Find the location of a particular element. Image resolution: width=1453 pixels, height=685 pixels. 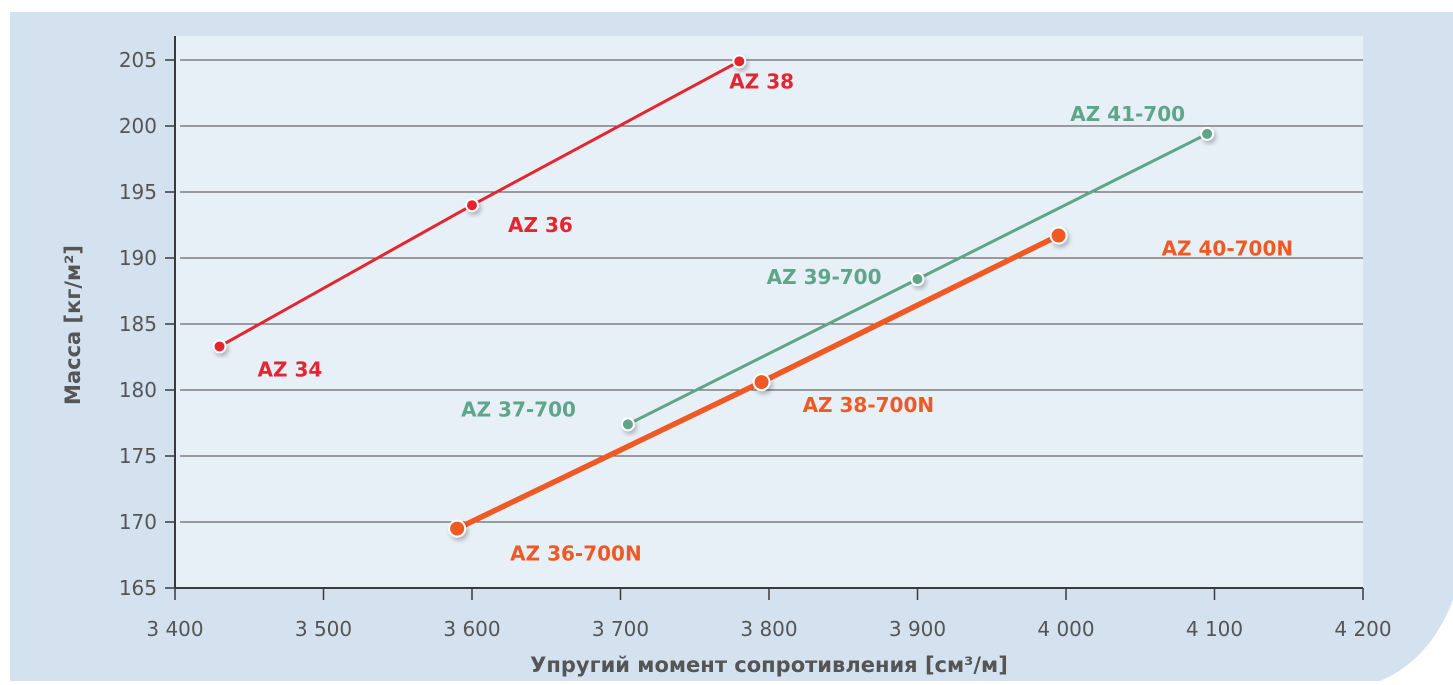

x-tick-label: 3 500 is located at coordinates (323, 629).